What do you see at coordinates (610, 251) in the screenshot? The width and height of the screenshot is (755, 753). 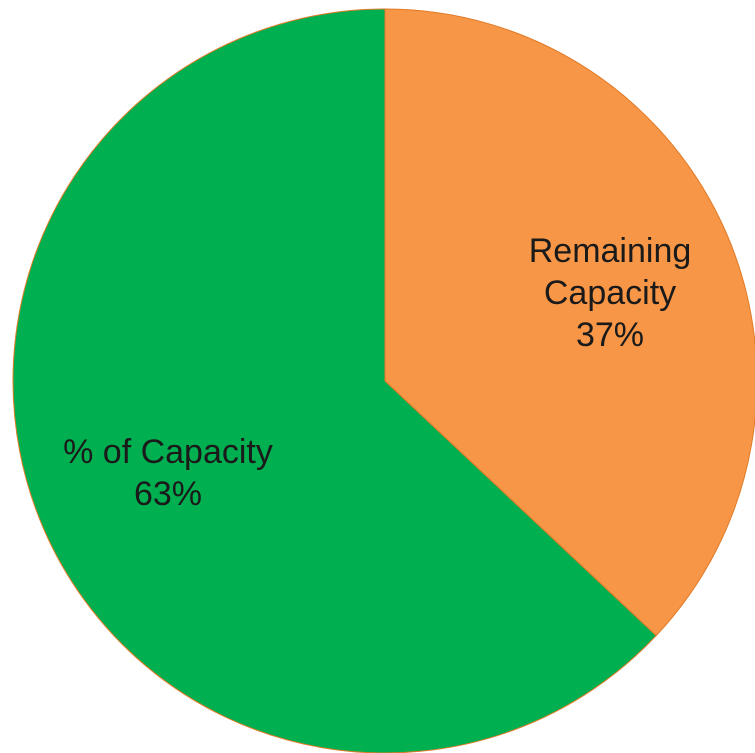 I see `pie-slice-label-line: Remaining` at bounding box center [610, 251].